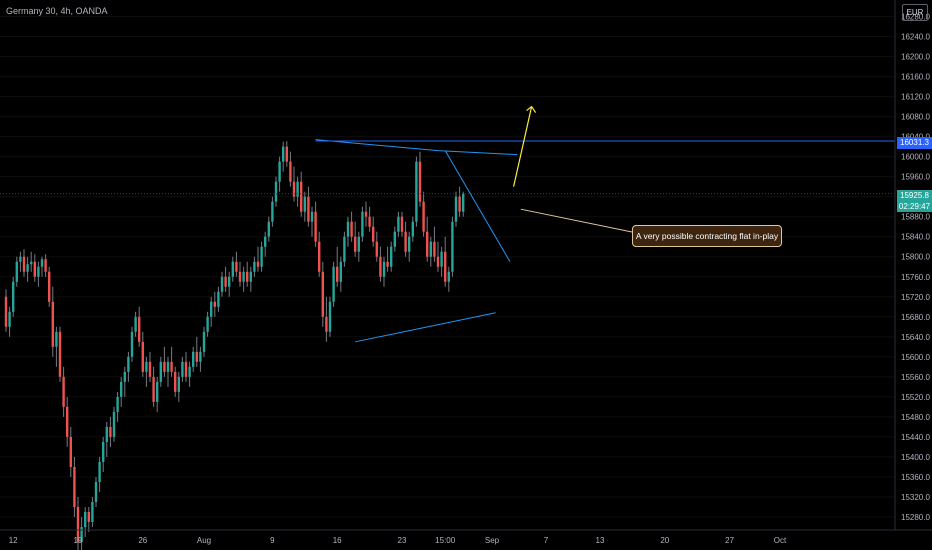  What do you see at coordinates (915, 17) in the screenshot?
I see `price-tick-label: 16280.0` at bounding box center [915, 17].